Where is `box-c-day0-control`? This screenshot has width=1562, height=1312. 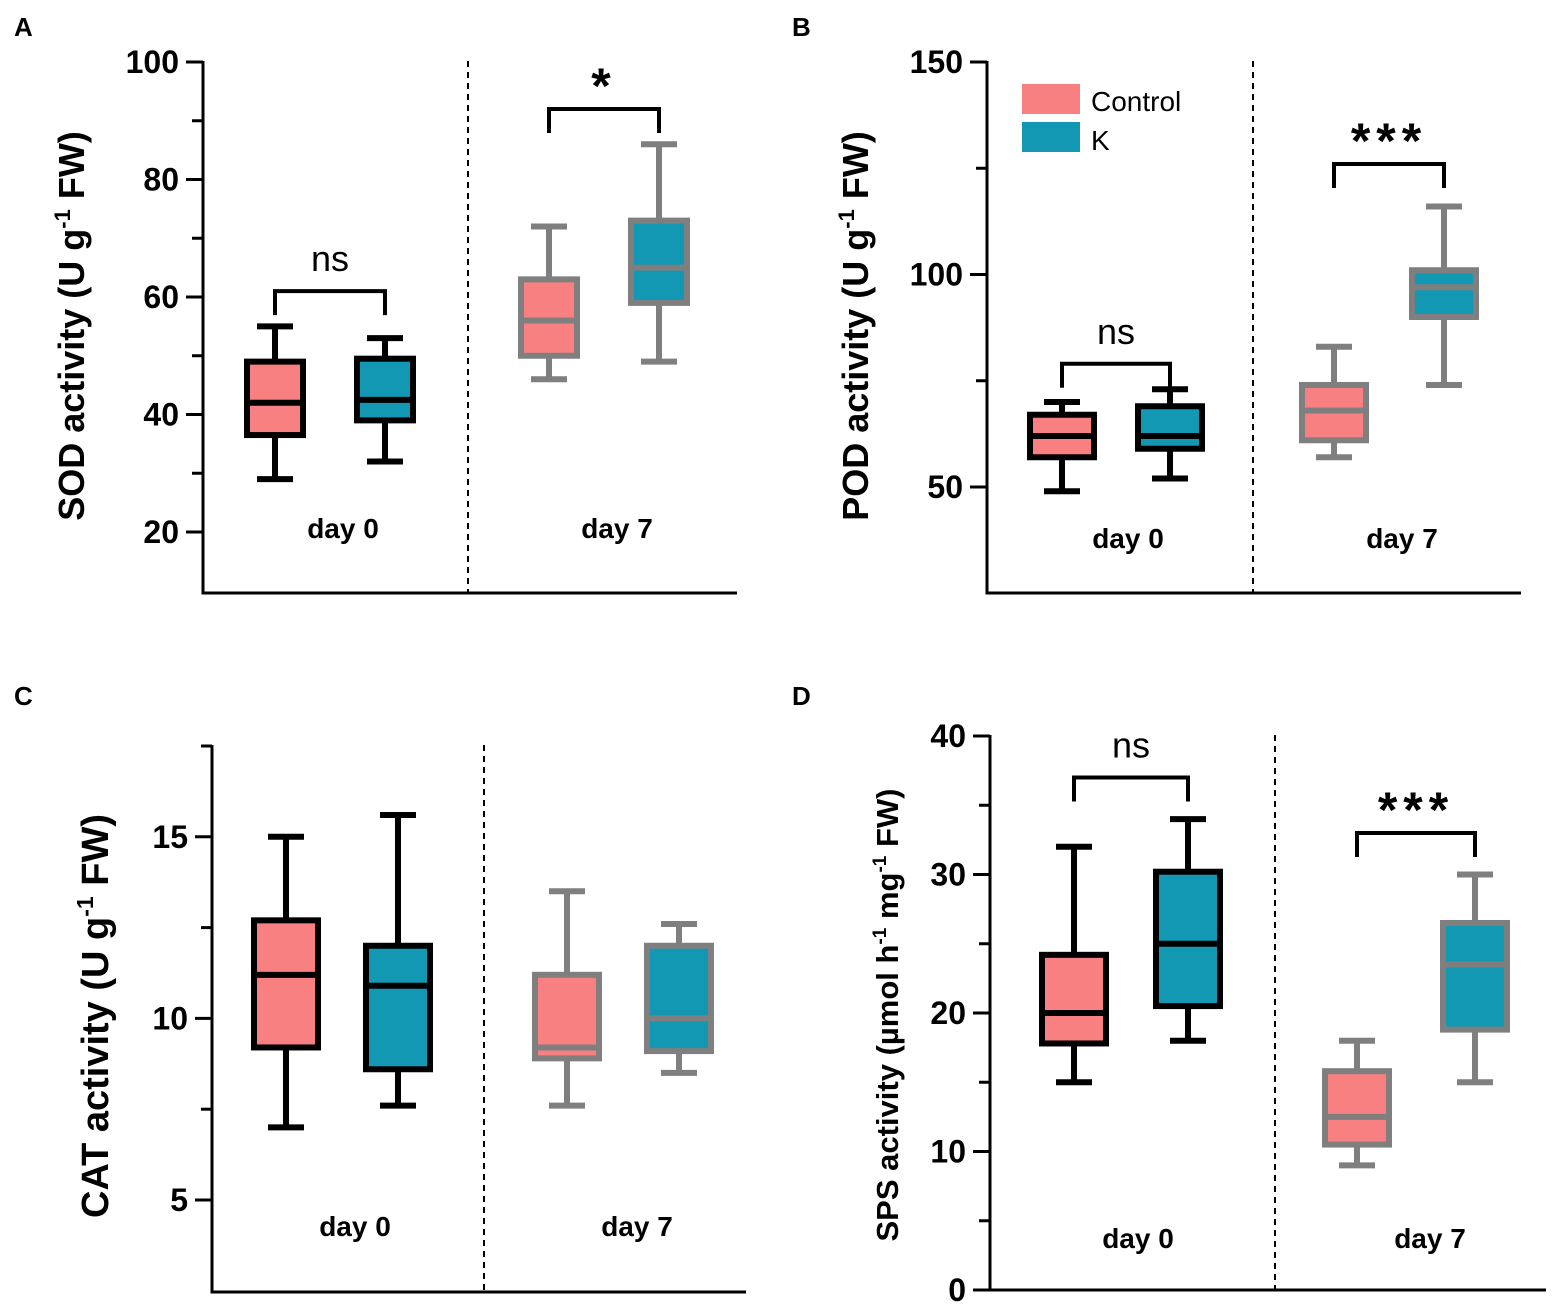
box-c-day0-control is located at coordinates (286, 982).